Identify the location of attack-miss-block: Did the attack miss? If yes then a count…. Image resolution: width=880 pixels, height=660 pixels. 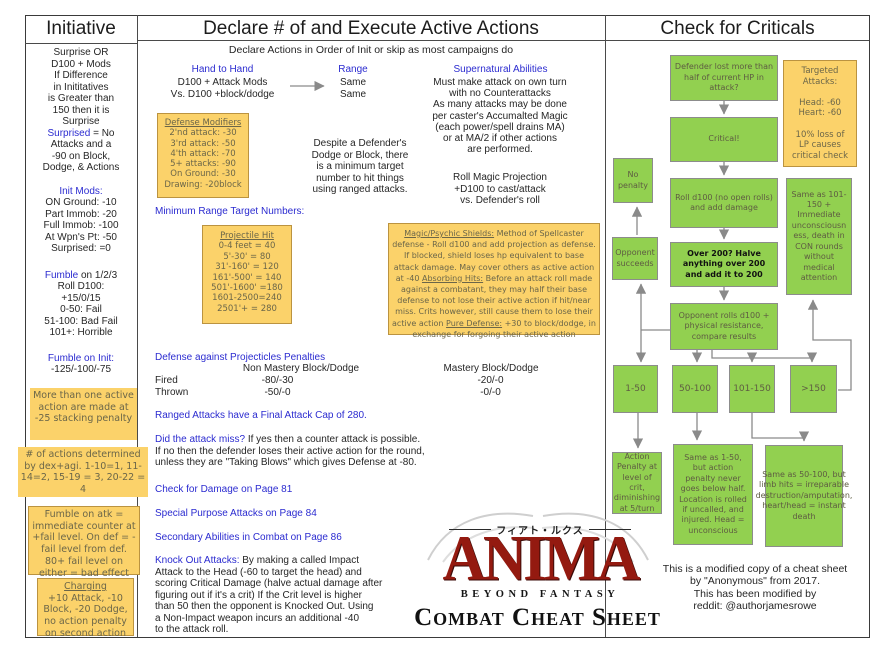
(315, 451).